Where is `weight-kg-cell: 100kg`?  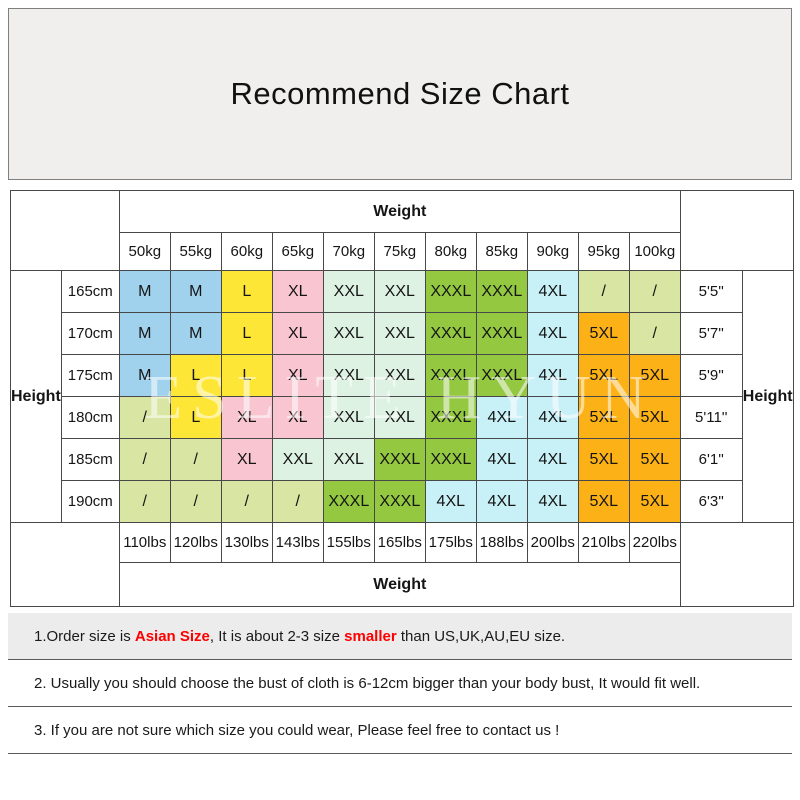 weight-kg-cell: 100kg is located at coordinates (654, 251).